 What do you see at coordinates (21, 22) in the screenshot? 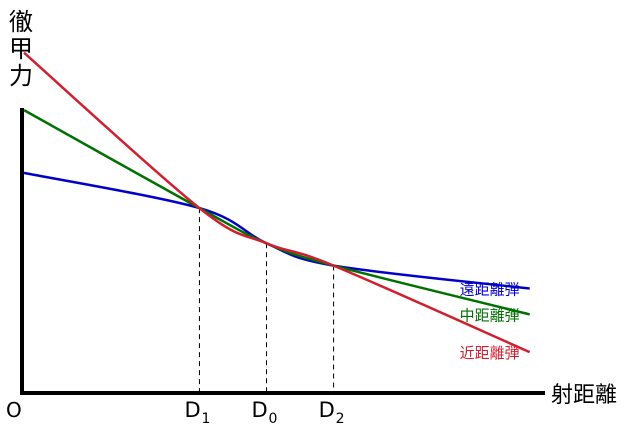
I see `y-axis-label-char: 徹` at bounding box center [21, 22].